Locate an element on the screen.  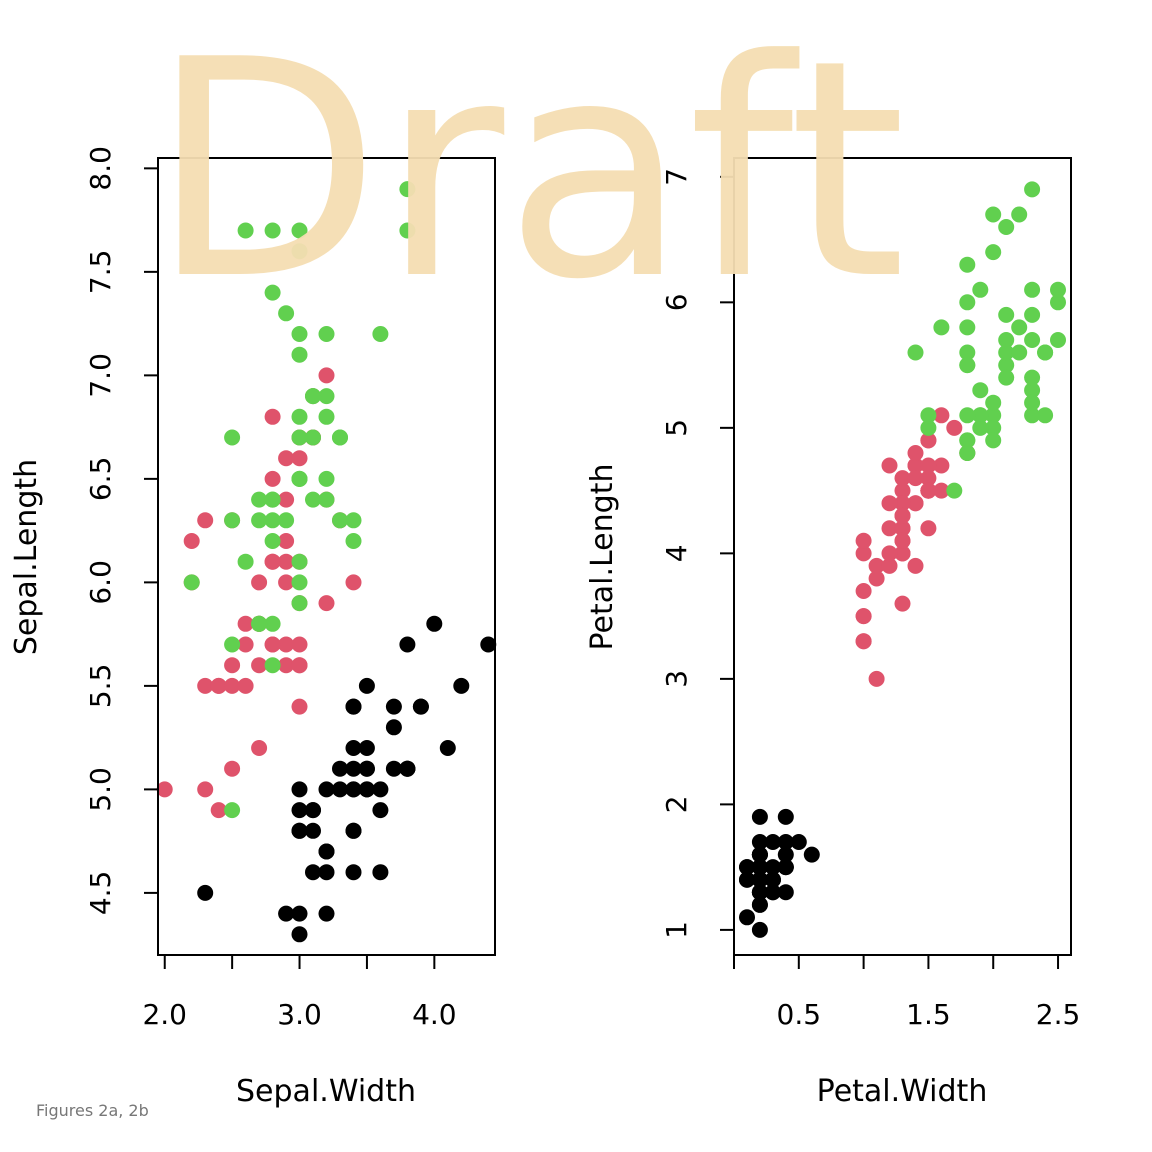
petal-x-tick-label-2: 2.5 is located at coordinates (1058, 1014).